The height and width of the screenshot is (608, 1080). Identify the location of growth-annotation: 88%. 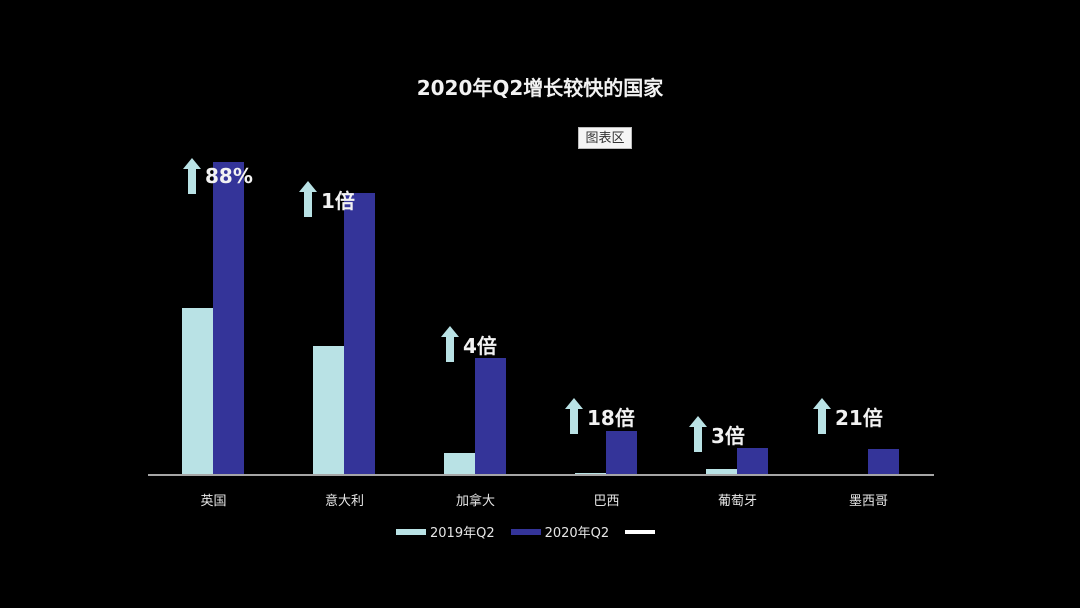
(218, 176).